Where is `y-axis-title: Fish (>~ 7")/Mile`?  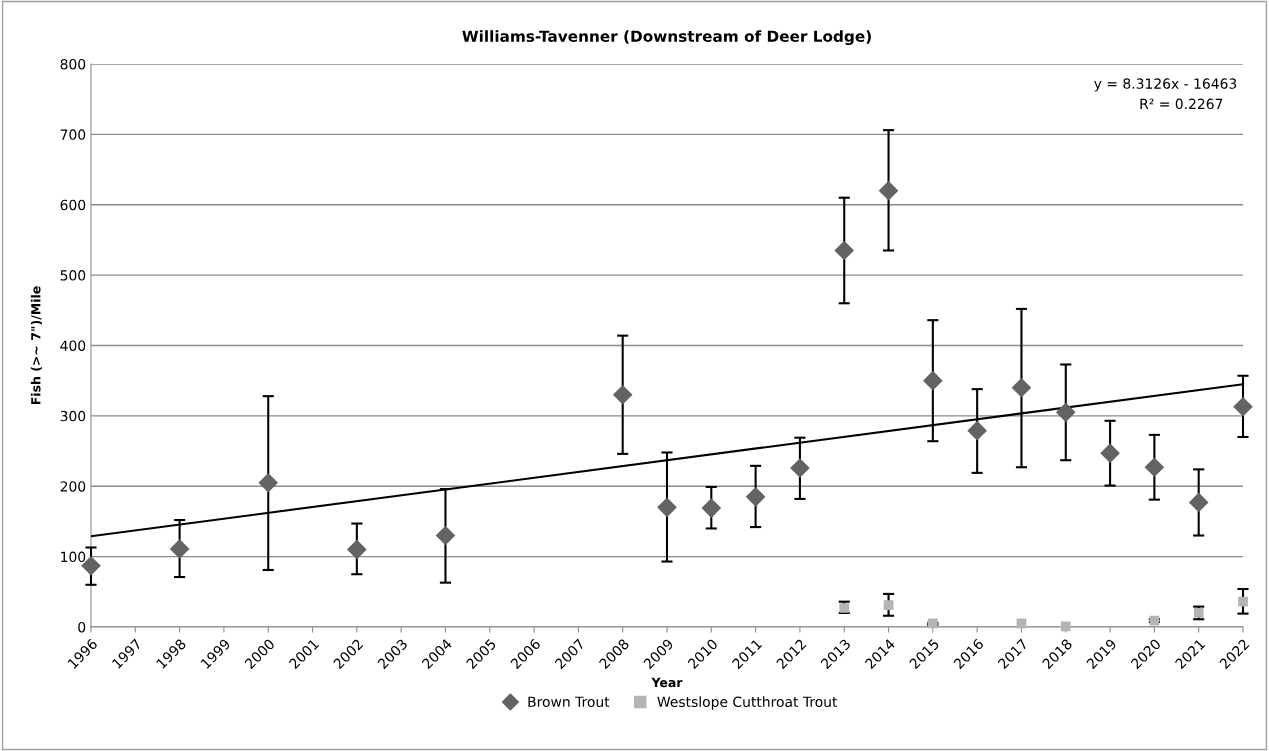
y-axis-title: Fish (>~ 7")/Mile is located at coordinates (36, 345).